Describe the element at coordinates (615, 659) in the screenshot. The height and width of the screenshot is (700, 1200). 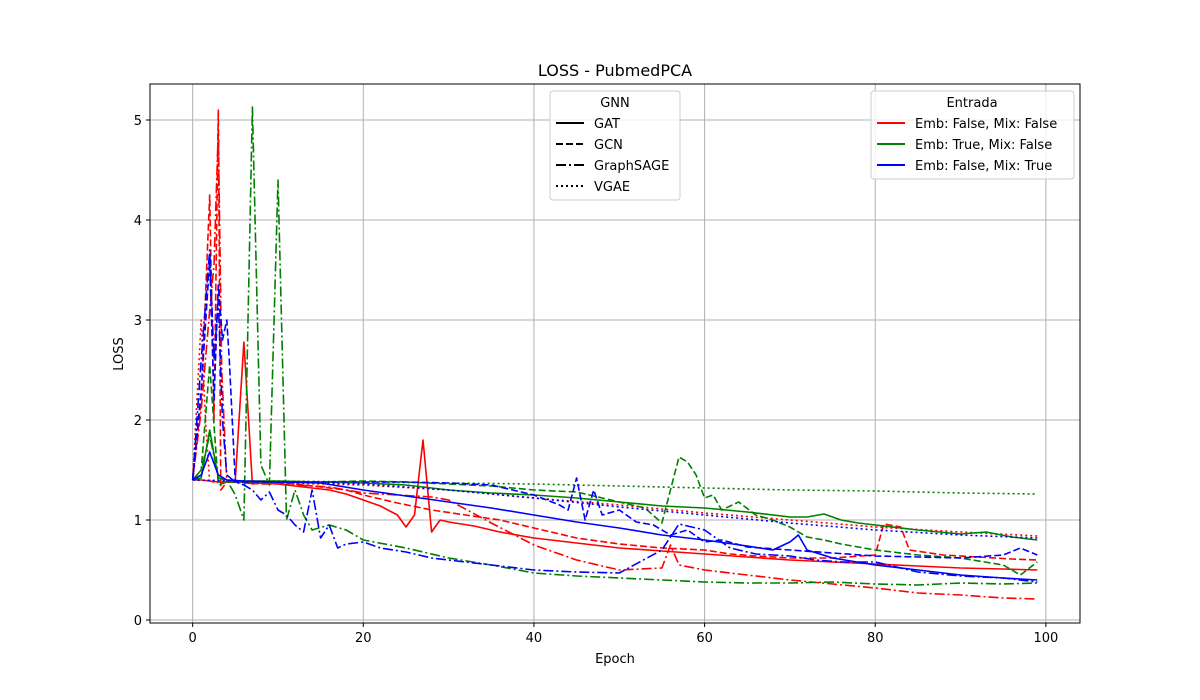
I see `x-axis-label: Epoch` at that location.